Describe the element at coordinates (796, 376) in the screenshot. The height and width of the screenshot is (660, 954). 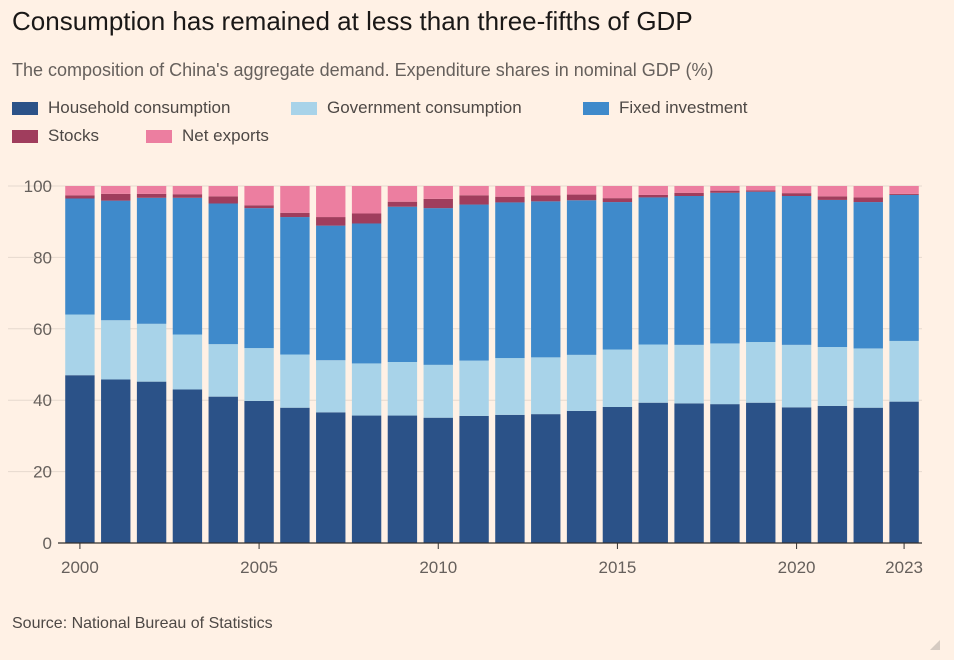
I see `bar-government-consumption-2020` at that location.